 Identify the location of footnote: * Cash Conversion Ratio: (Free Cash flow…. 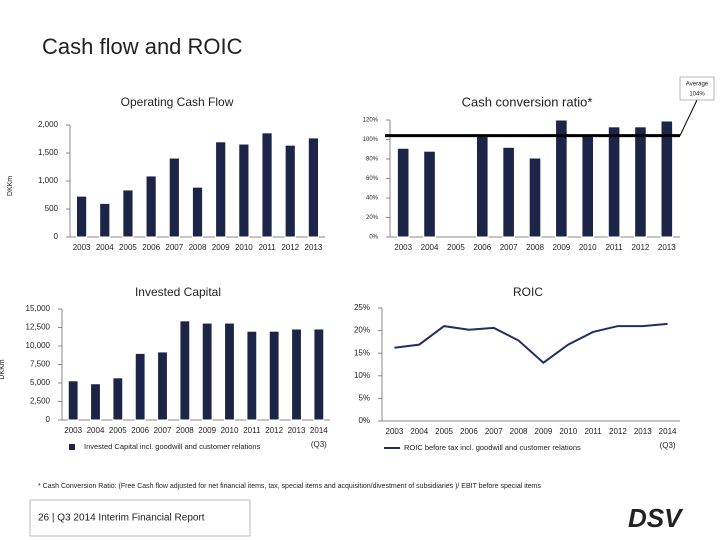
(289, 486).